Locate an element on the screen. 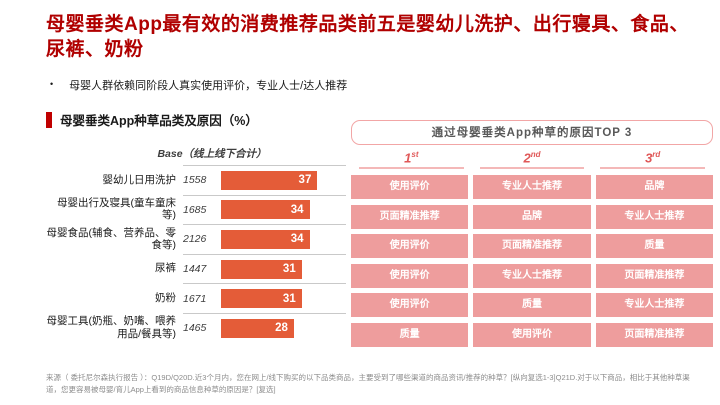 The height and width of the screenshot is (405, 720). category-label: 尿裤 is located at coordinates (165, 268).